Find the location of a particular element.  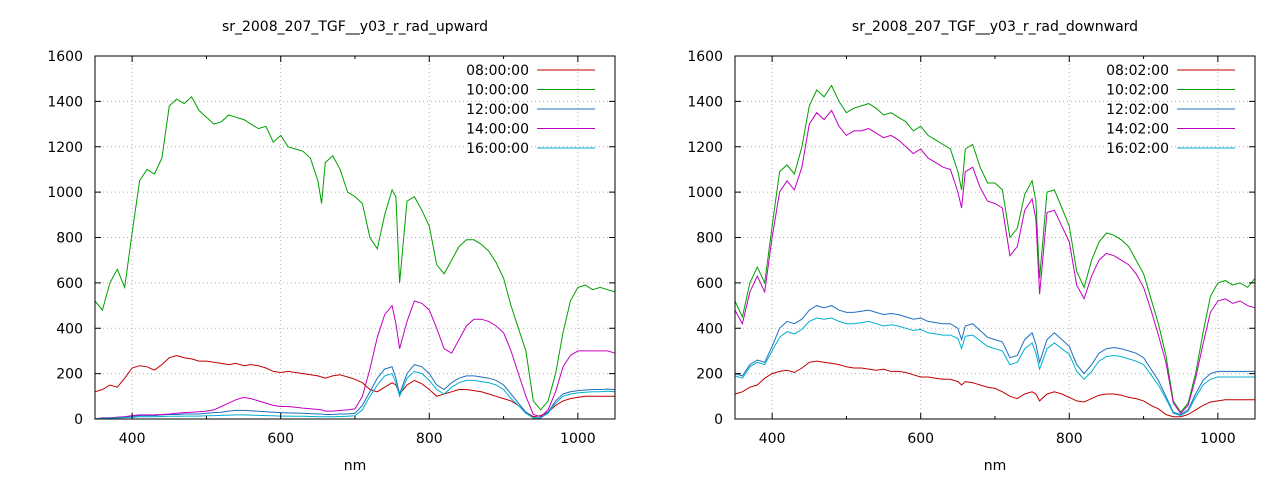

legend-label: 10:02:00 is located at coordinates (1137, 91).